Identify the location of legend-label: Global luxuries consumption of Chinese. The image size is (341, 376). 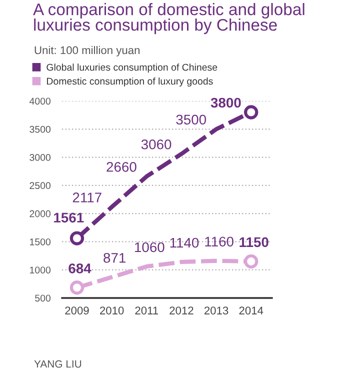
(132, 68).